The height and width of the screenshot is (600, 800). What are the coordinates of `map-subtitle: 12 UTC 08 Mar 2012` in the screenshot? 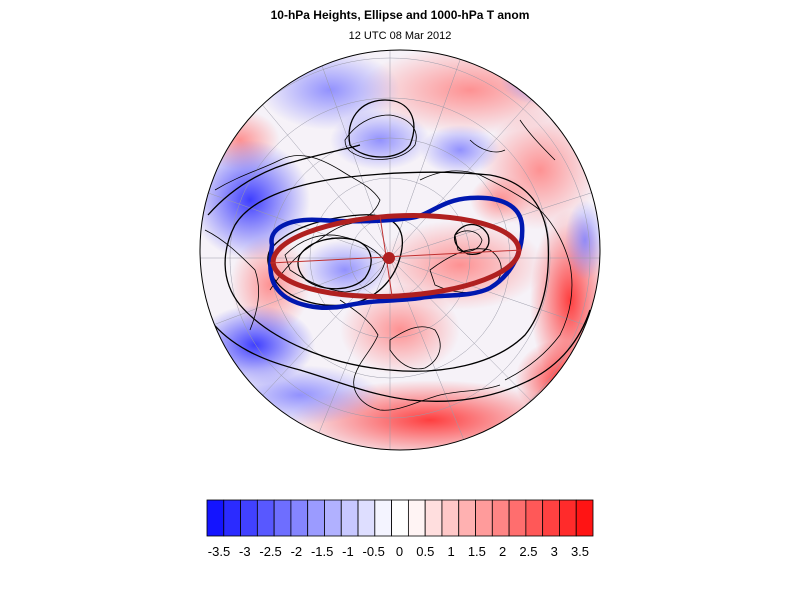 It's located at (400, 36).